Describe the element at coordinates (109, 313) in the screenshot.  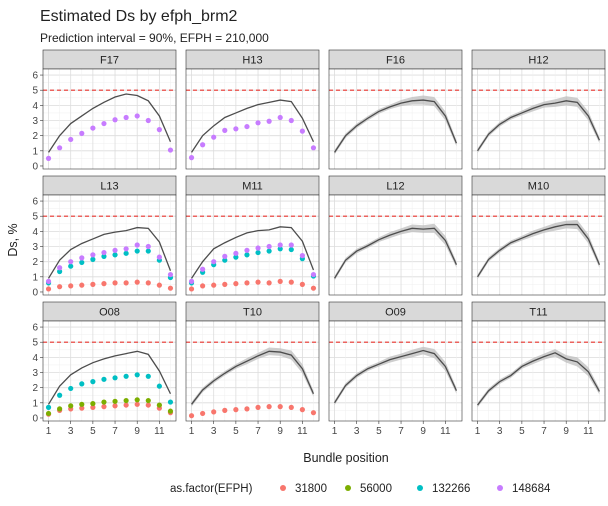
I see `facet-label: O08` at that location.